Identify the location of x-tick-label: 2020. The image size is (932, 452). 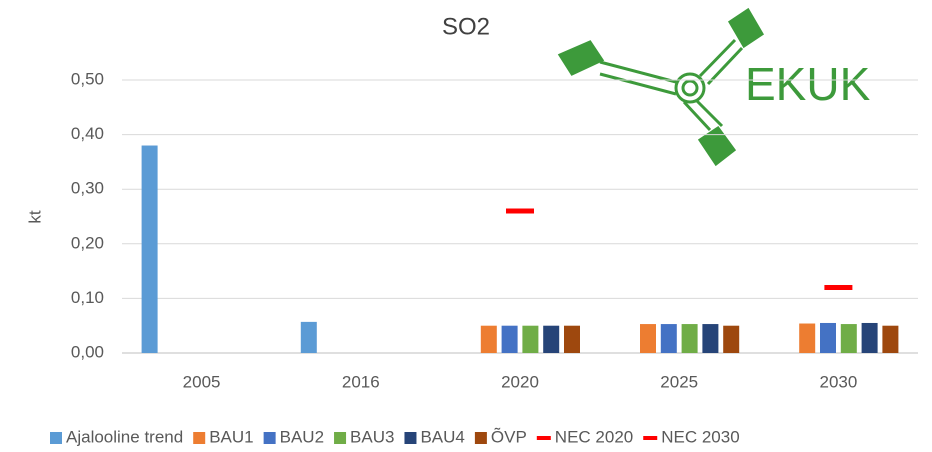
(520, 381).